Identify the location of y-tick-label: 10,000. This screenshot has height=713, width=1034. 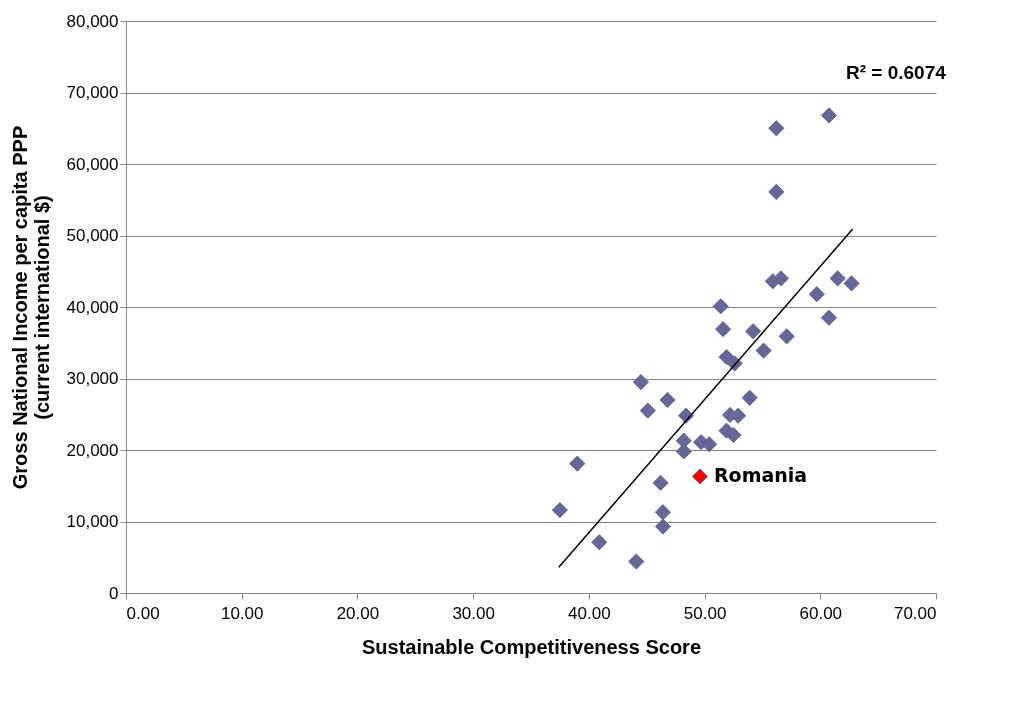
(92, 521).